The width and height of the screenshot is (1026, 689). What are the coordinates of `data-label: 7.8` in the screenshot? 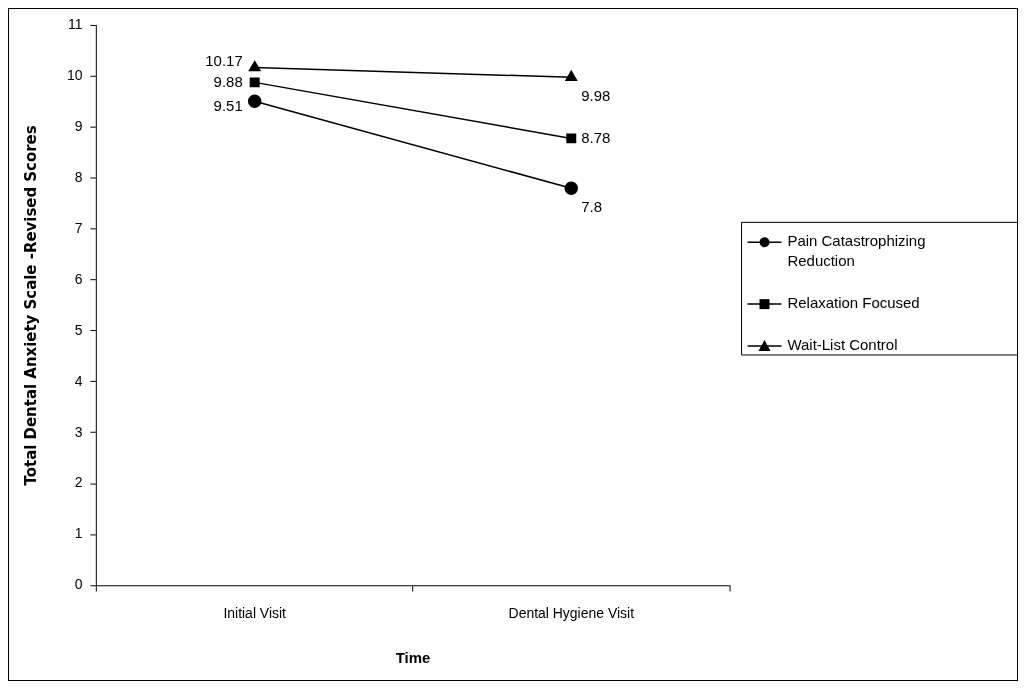 It's located at (592, 207).